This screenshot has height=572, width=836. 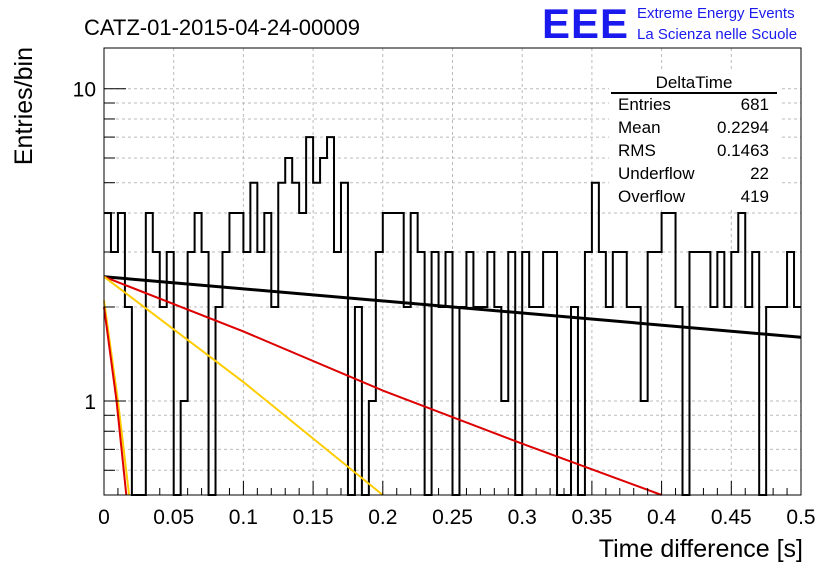 I want to click on stats-value-mean: 0.2294, so click(x=743, y=127).